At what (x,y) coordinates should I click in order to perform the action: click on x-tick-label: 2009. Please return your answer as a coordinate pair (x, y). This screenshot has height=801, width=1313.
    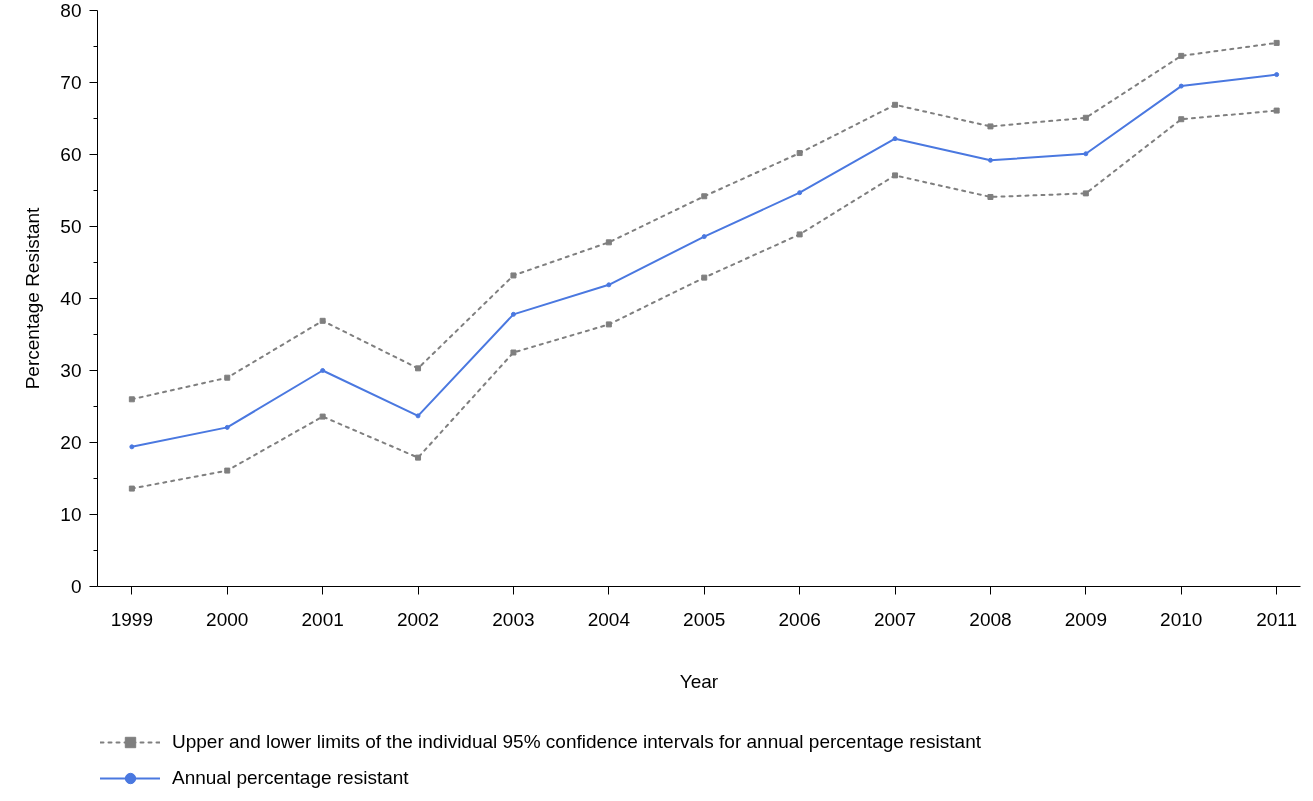
    Looking at the image, I should click on (1085, 619).